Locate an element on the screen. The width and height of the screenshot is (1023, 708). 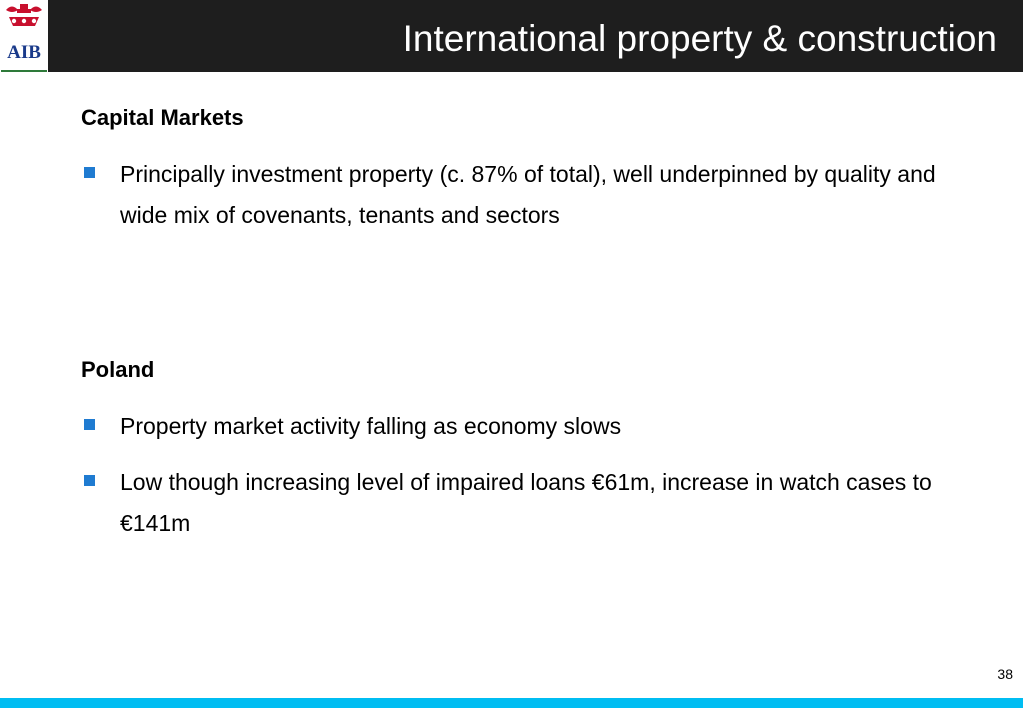
footer-bar is located at coordinates (511, 703).